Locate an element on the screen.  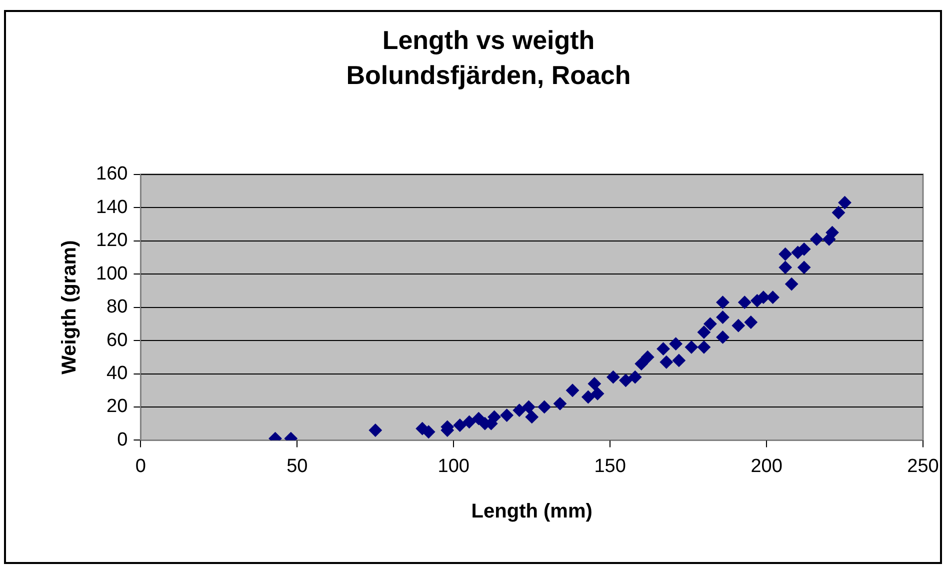
chart-title: Length vs weigth is located at coordinates (488, 39).